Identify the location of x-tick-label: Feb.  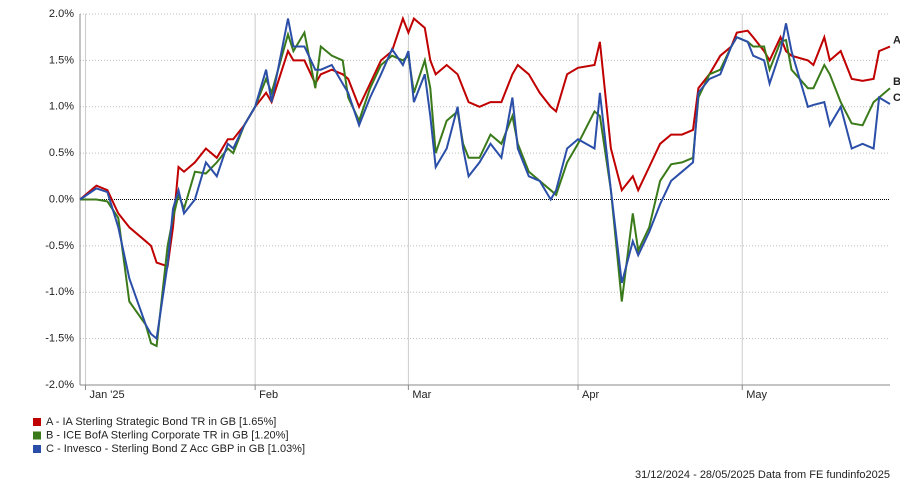
(268, 395).